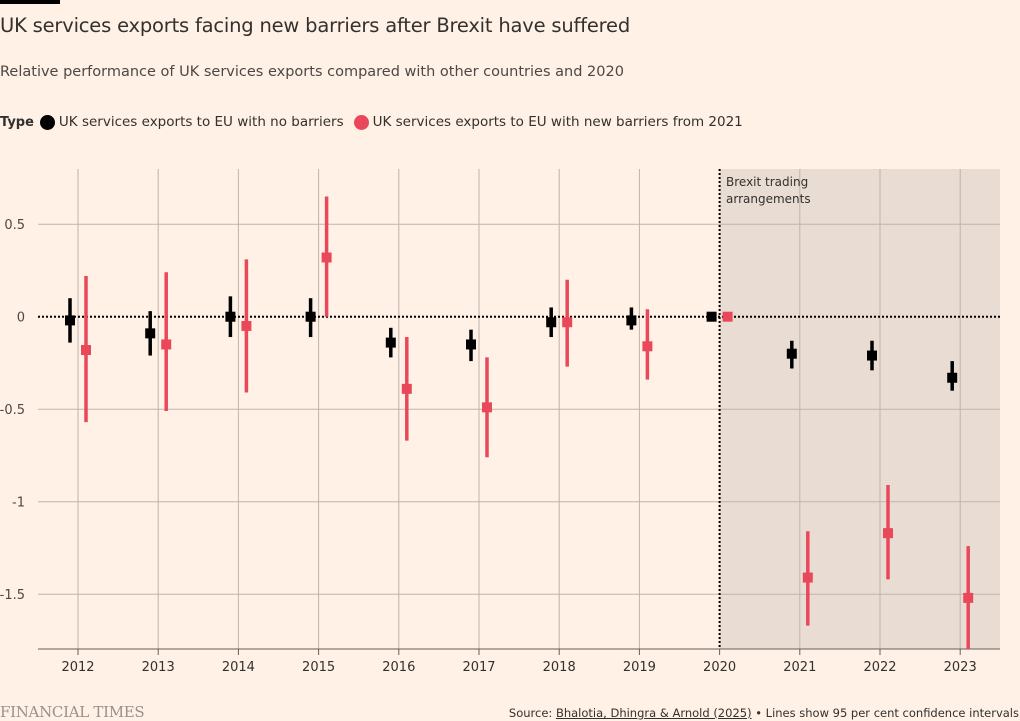  I want to click on y-tick-label: -1.5, so click(12, 595).